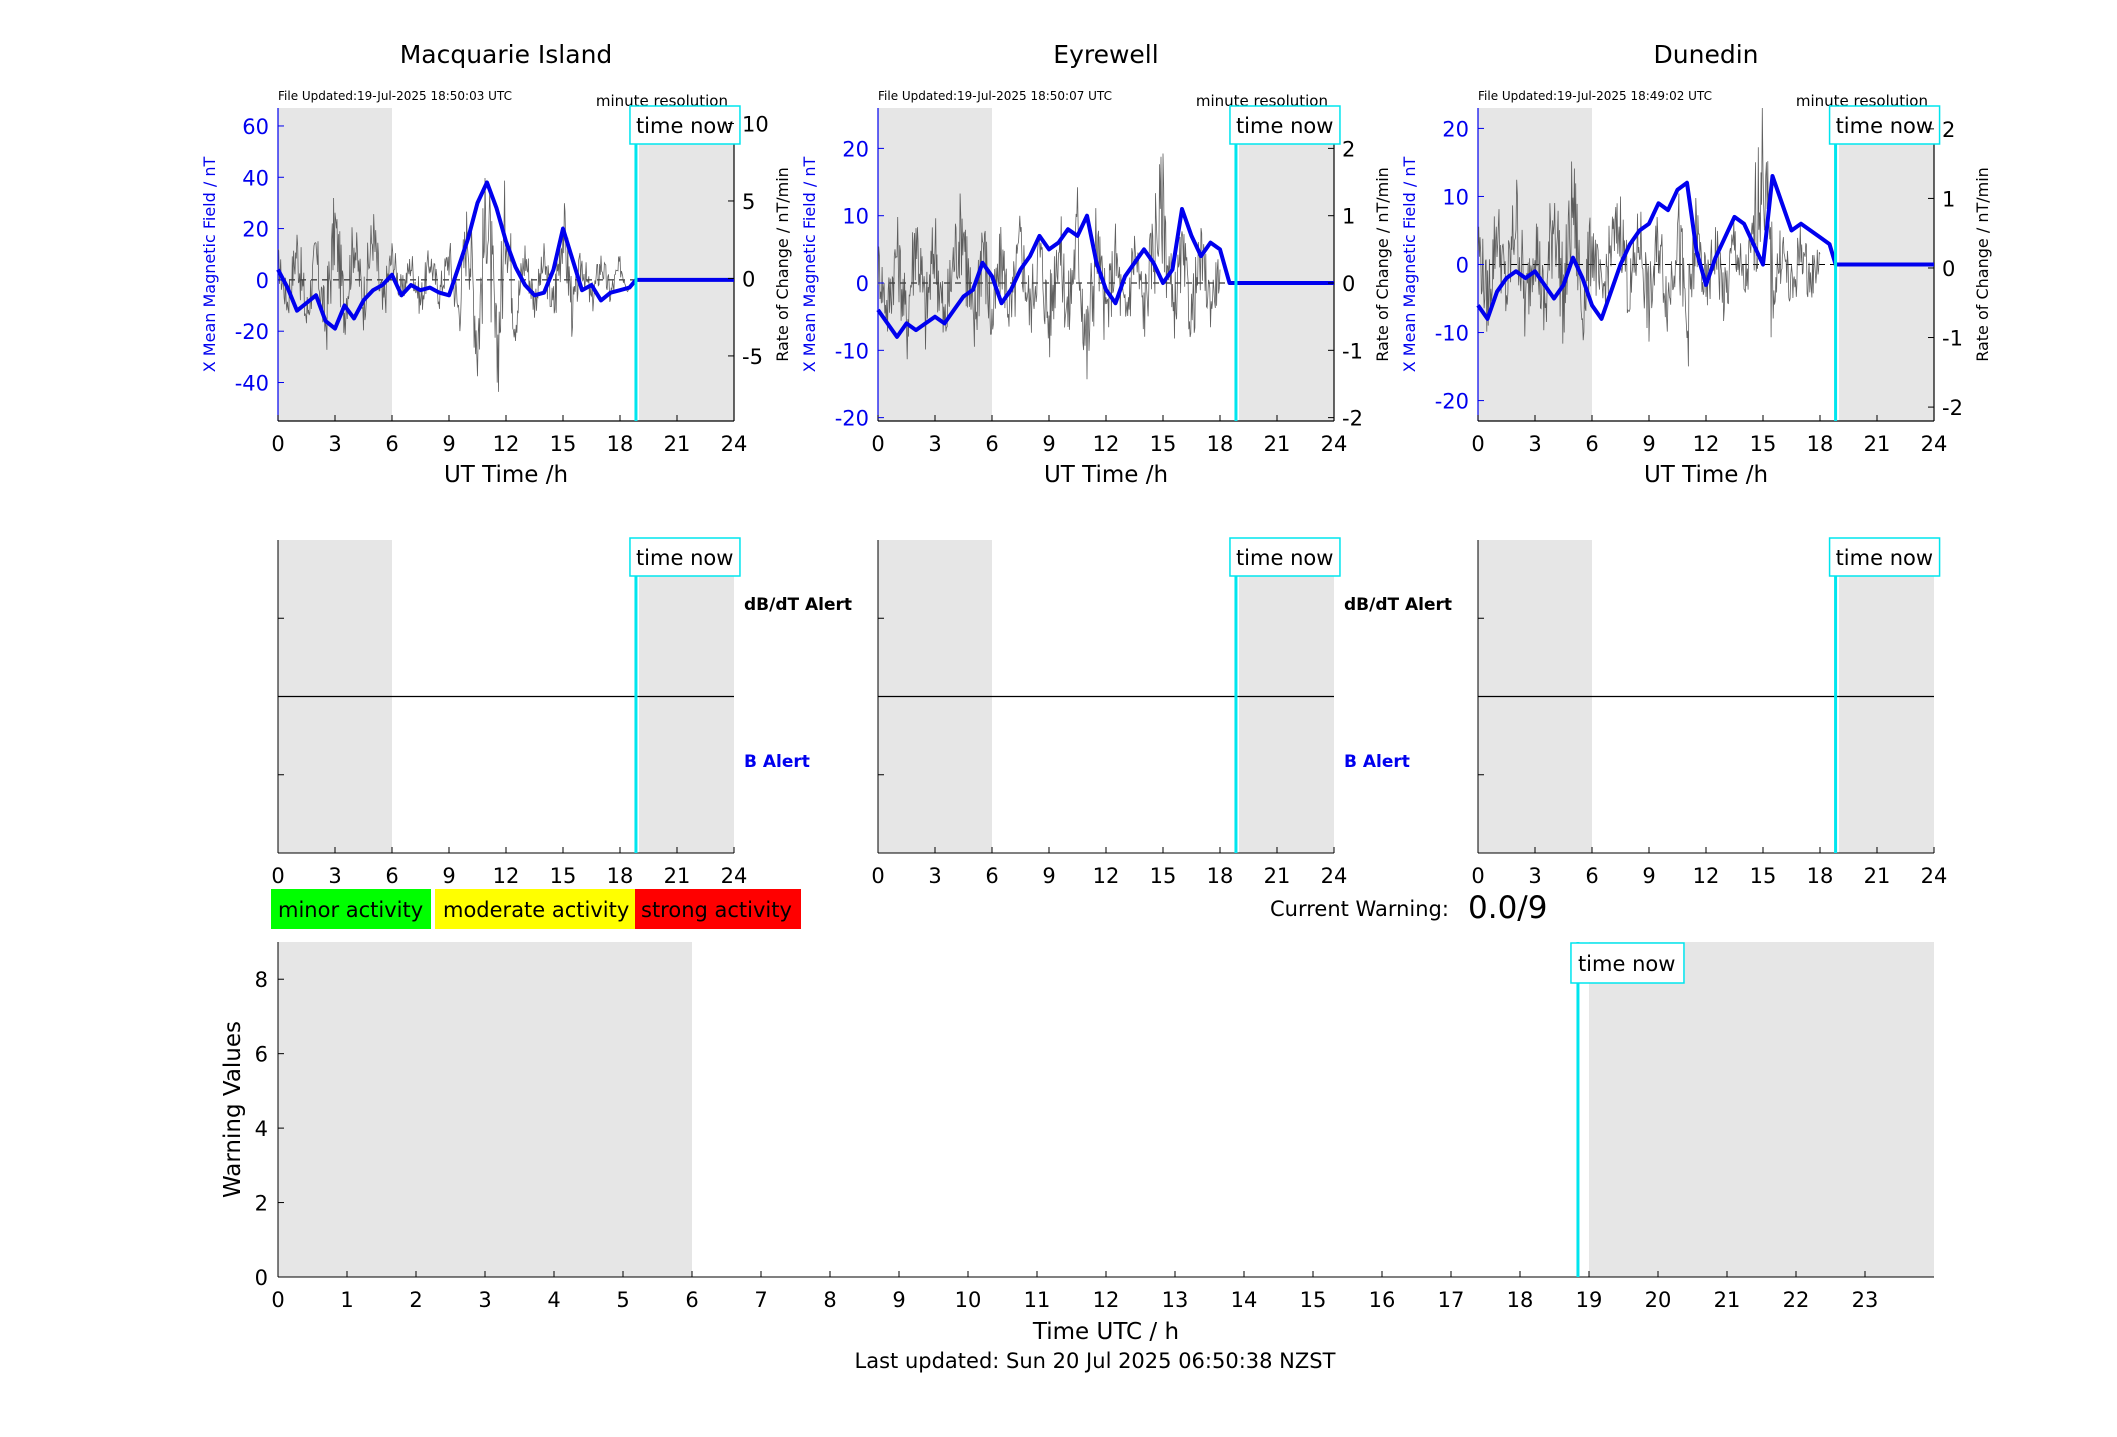  What do you see at coordinates (748, 202) in the screenshot?
I see `y-right-tick-label: 5` at bounding box center [748, 202].